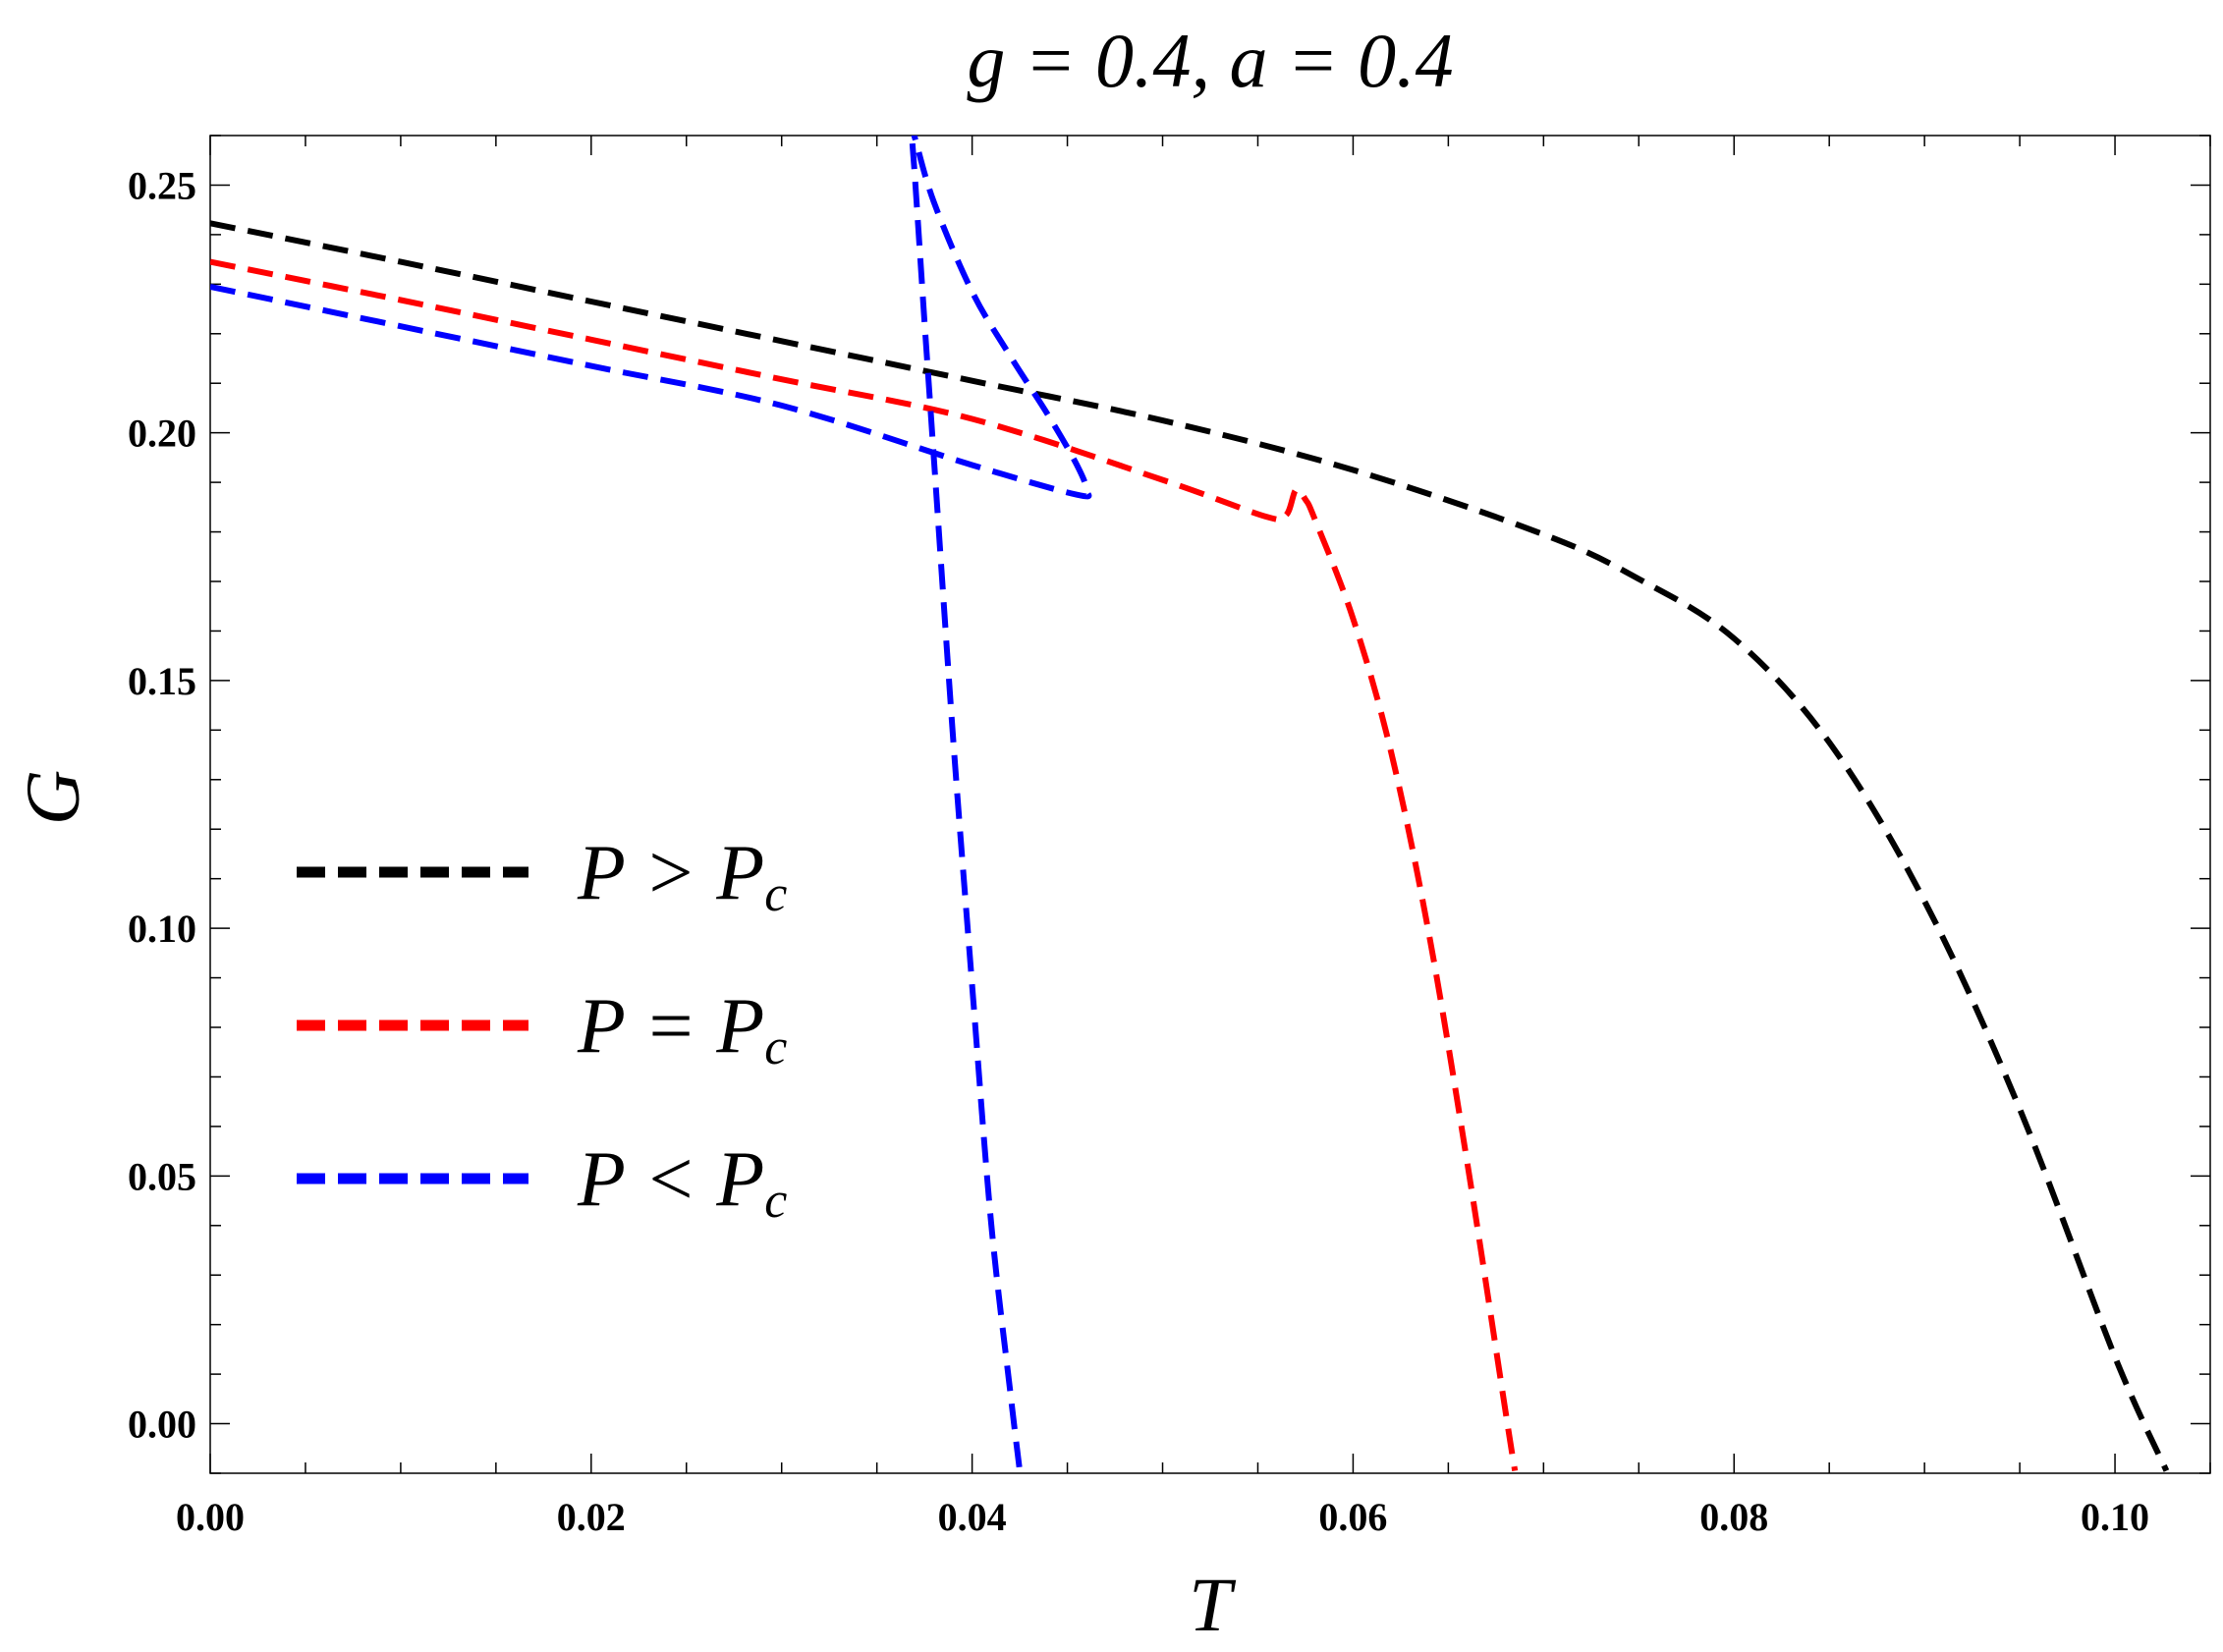  Describe the element at coordinates (162, 1176) in the screenshot. I see `y-tick-label: 0.05` at that location.